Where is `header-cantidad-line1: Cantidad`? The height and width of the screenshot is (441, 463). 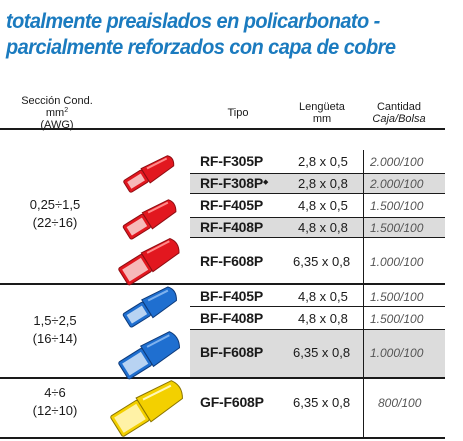
header-cantidad-line1: Cantidad is located at coordinates (399, 107).